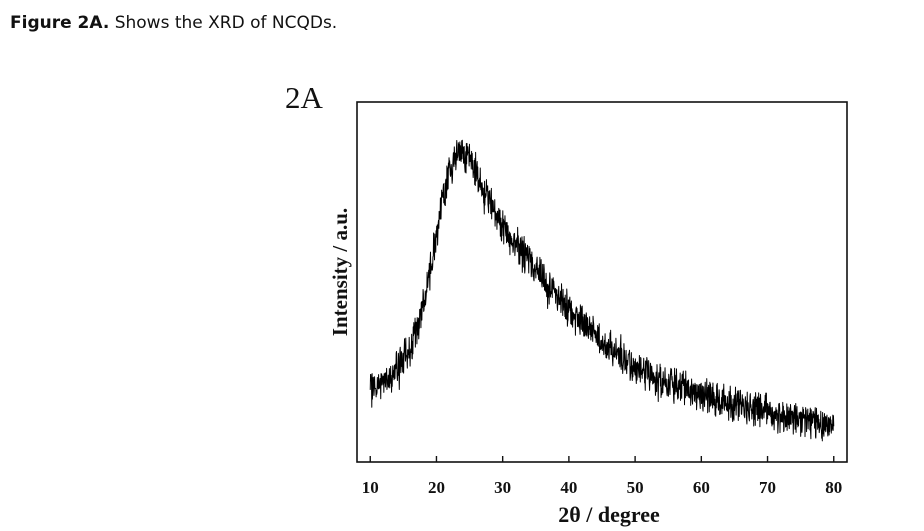 Image resolution: width=924 pixels, height=531 pixels. Describe the element at coordinates (436, 487) in the screenshot. I see `x-tick-label: 20` at that location.